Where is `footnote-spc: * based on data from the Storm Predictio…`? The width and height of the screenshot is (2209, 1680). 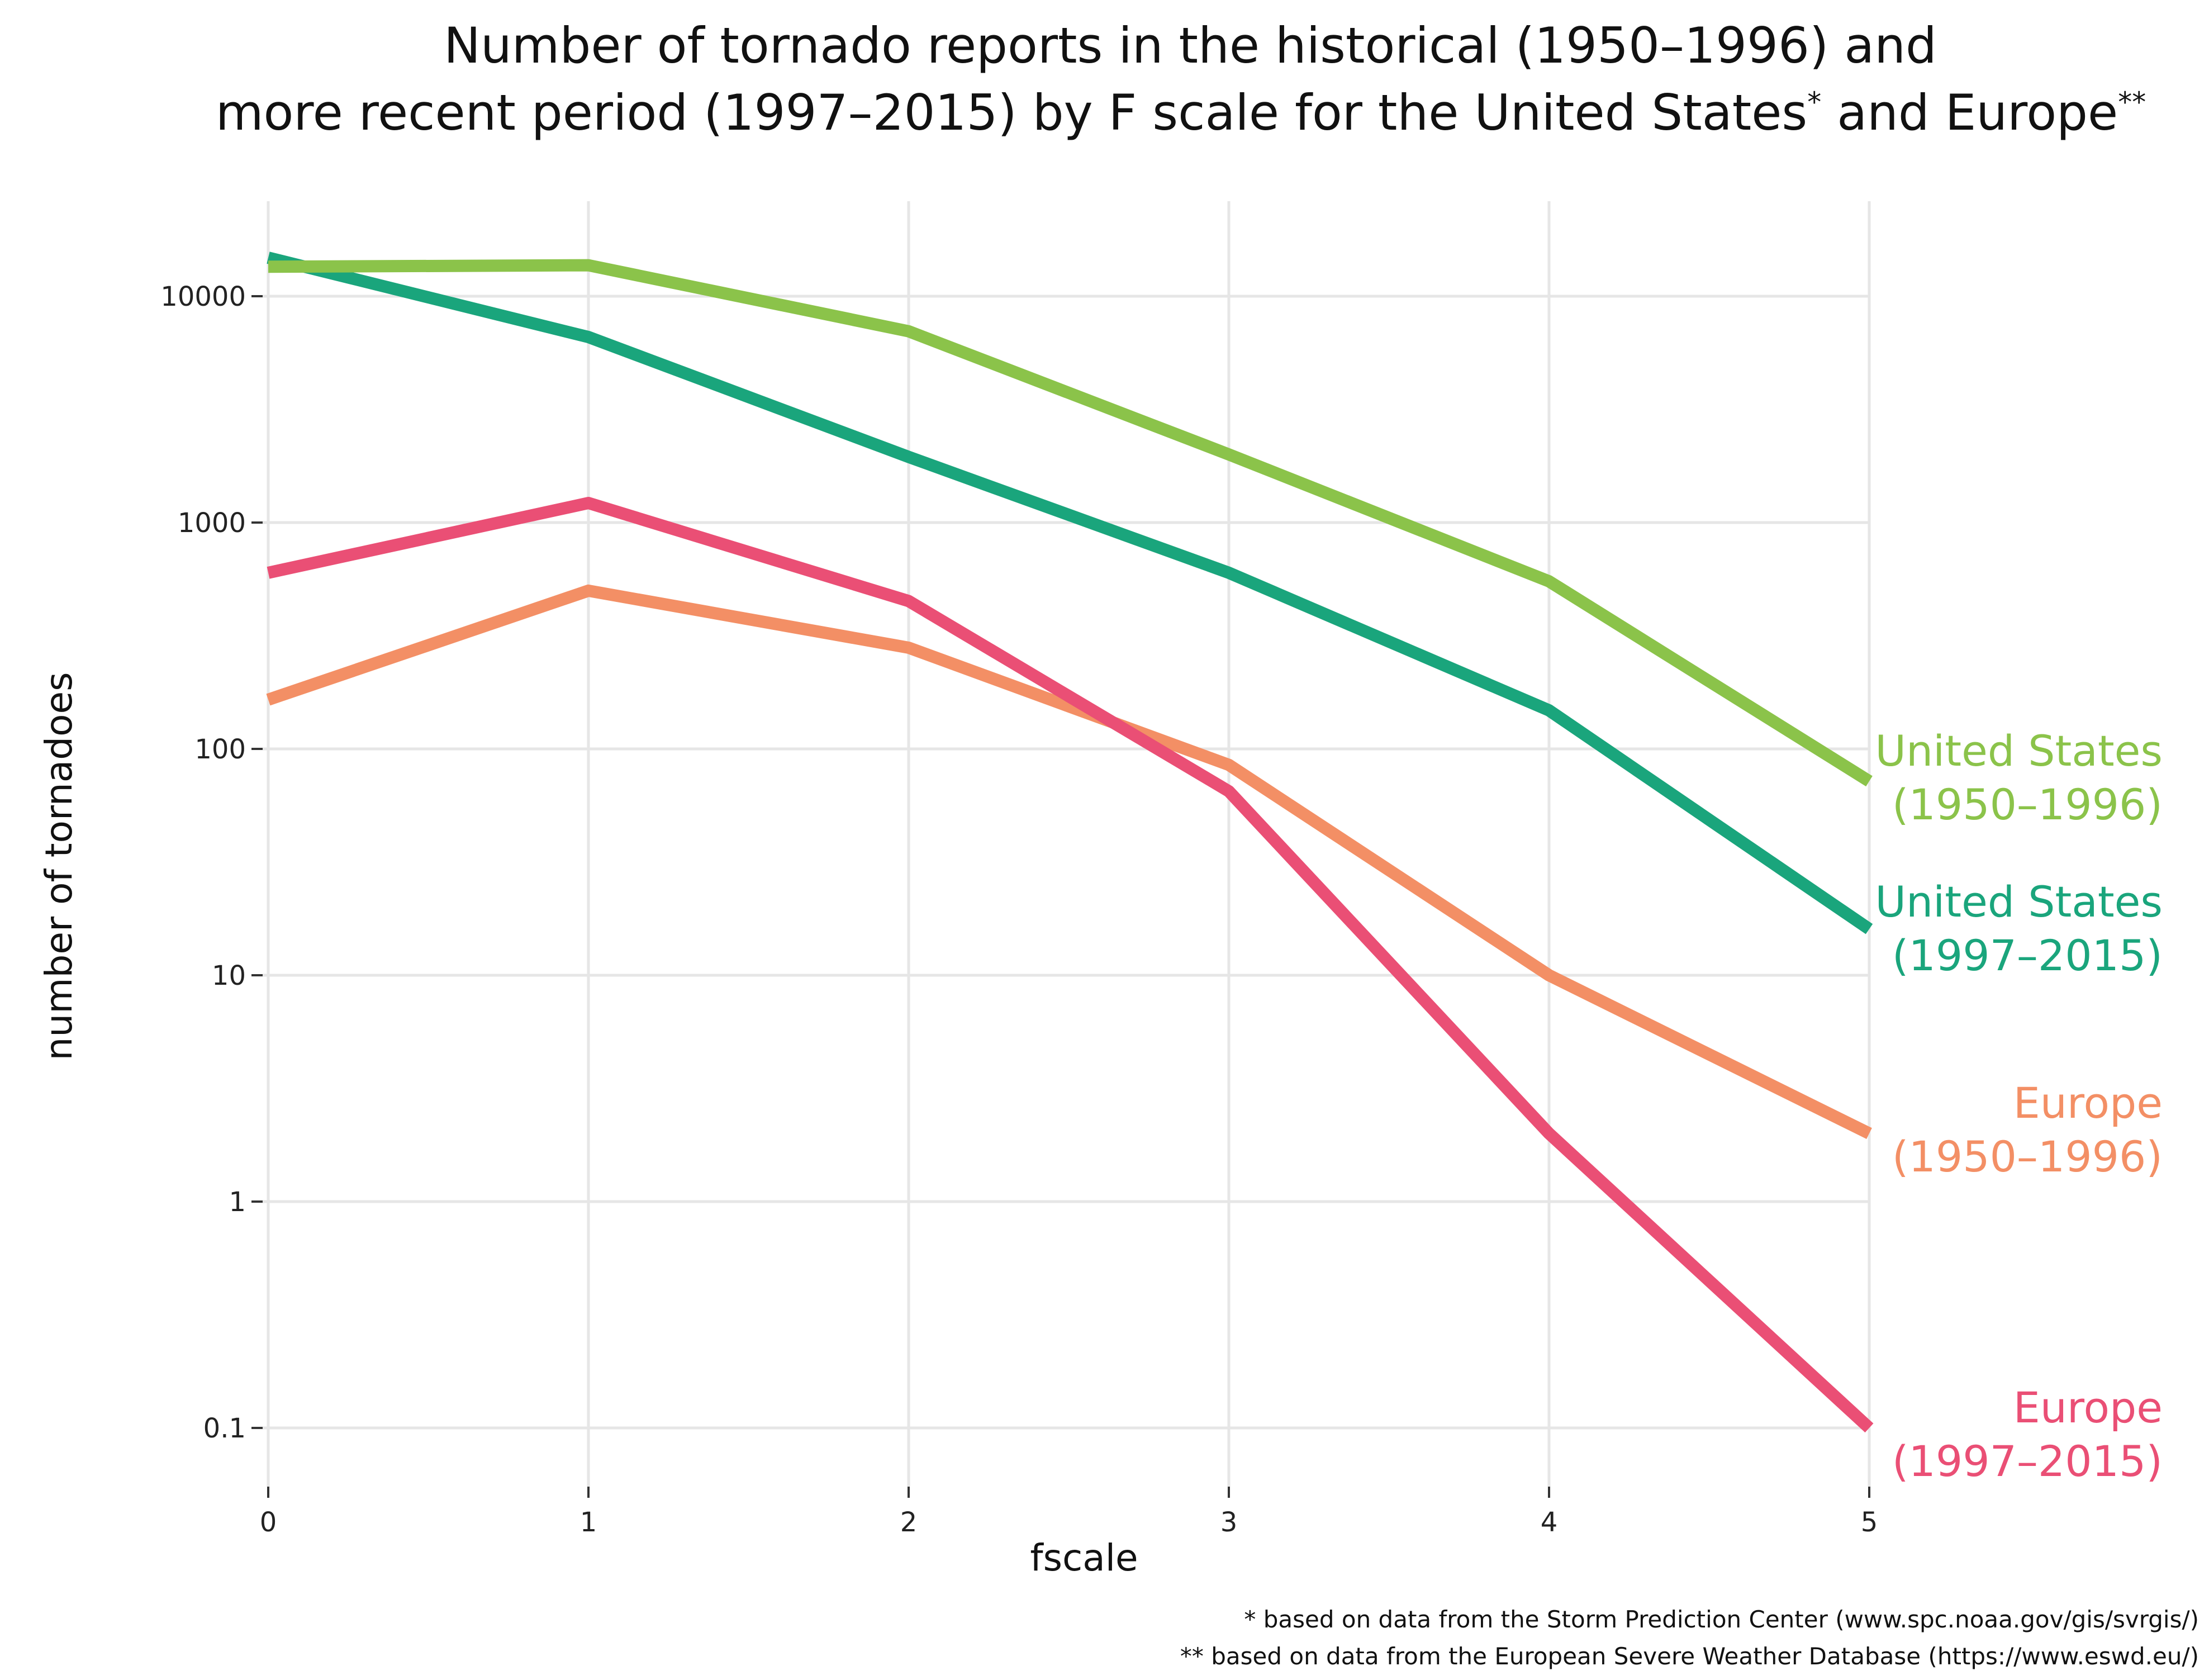
footnote-spc: * based on data from the Storm Predictio… is located at coordinates (1722, 1619).